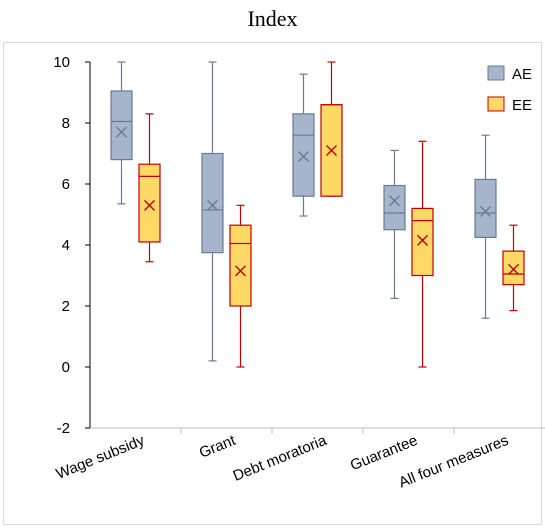 Image resolution: width=545 pixels, height=527 pixels. Describe the element at coordinates (66, 306) in the screenshot. I see `y-tick-label: 2` at that location.